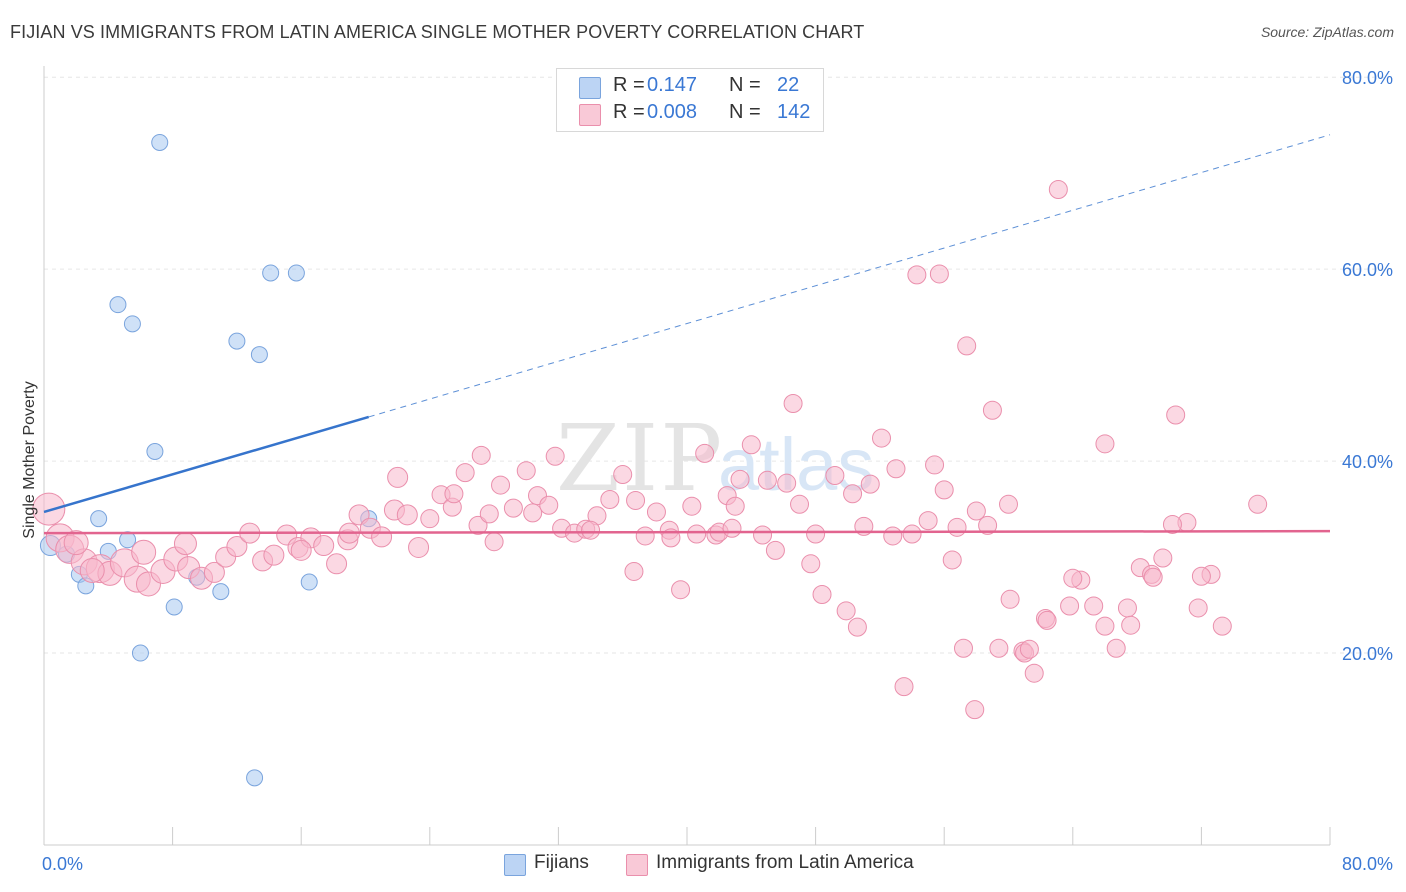  What do you see at coordinates (1367, 270) in the screenshot?
I see `y-tick-label: 60.0%` at bounding box center [1367, 270].